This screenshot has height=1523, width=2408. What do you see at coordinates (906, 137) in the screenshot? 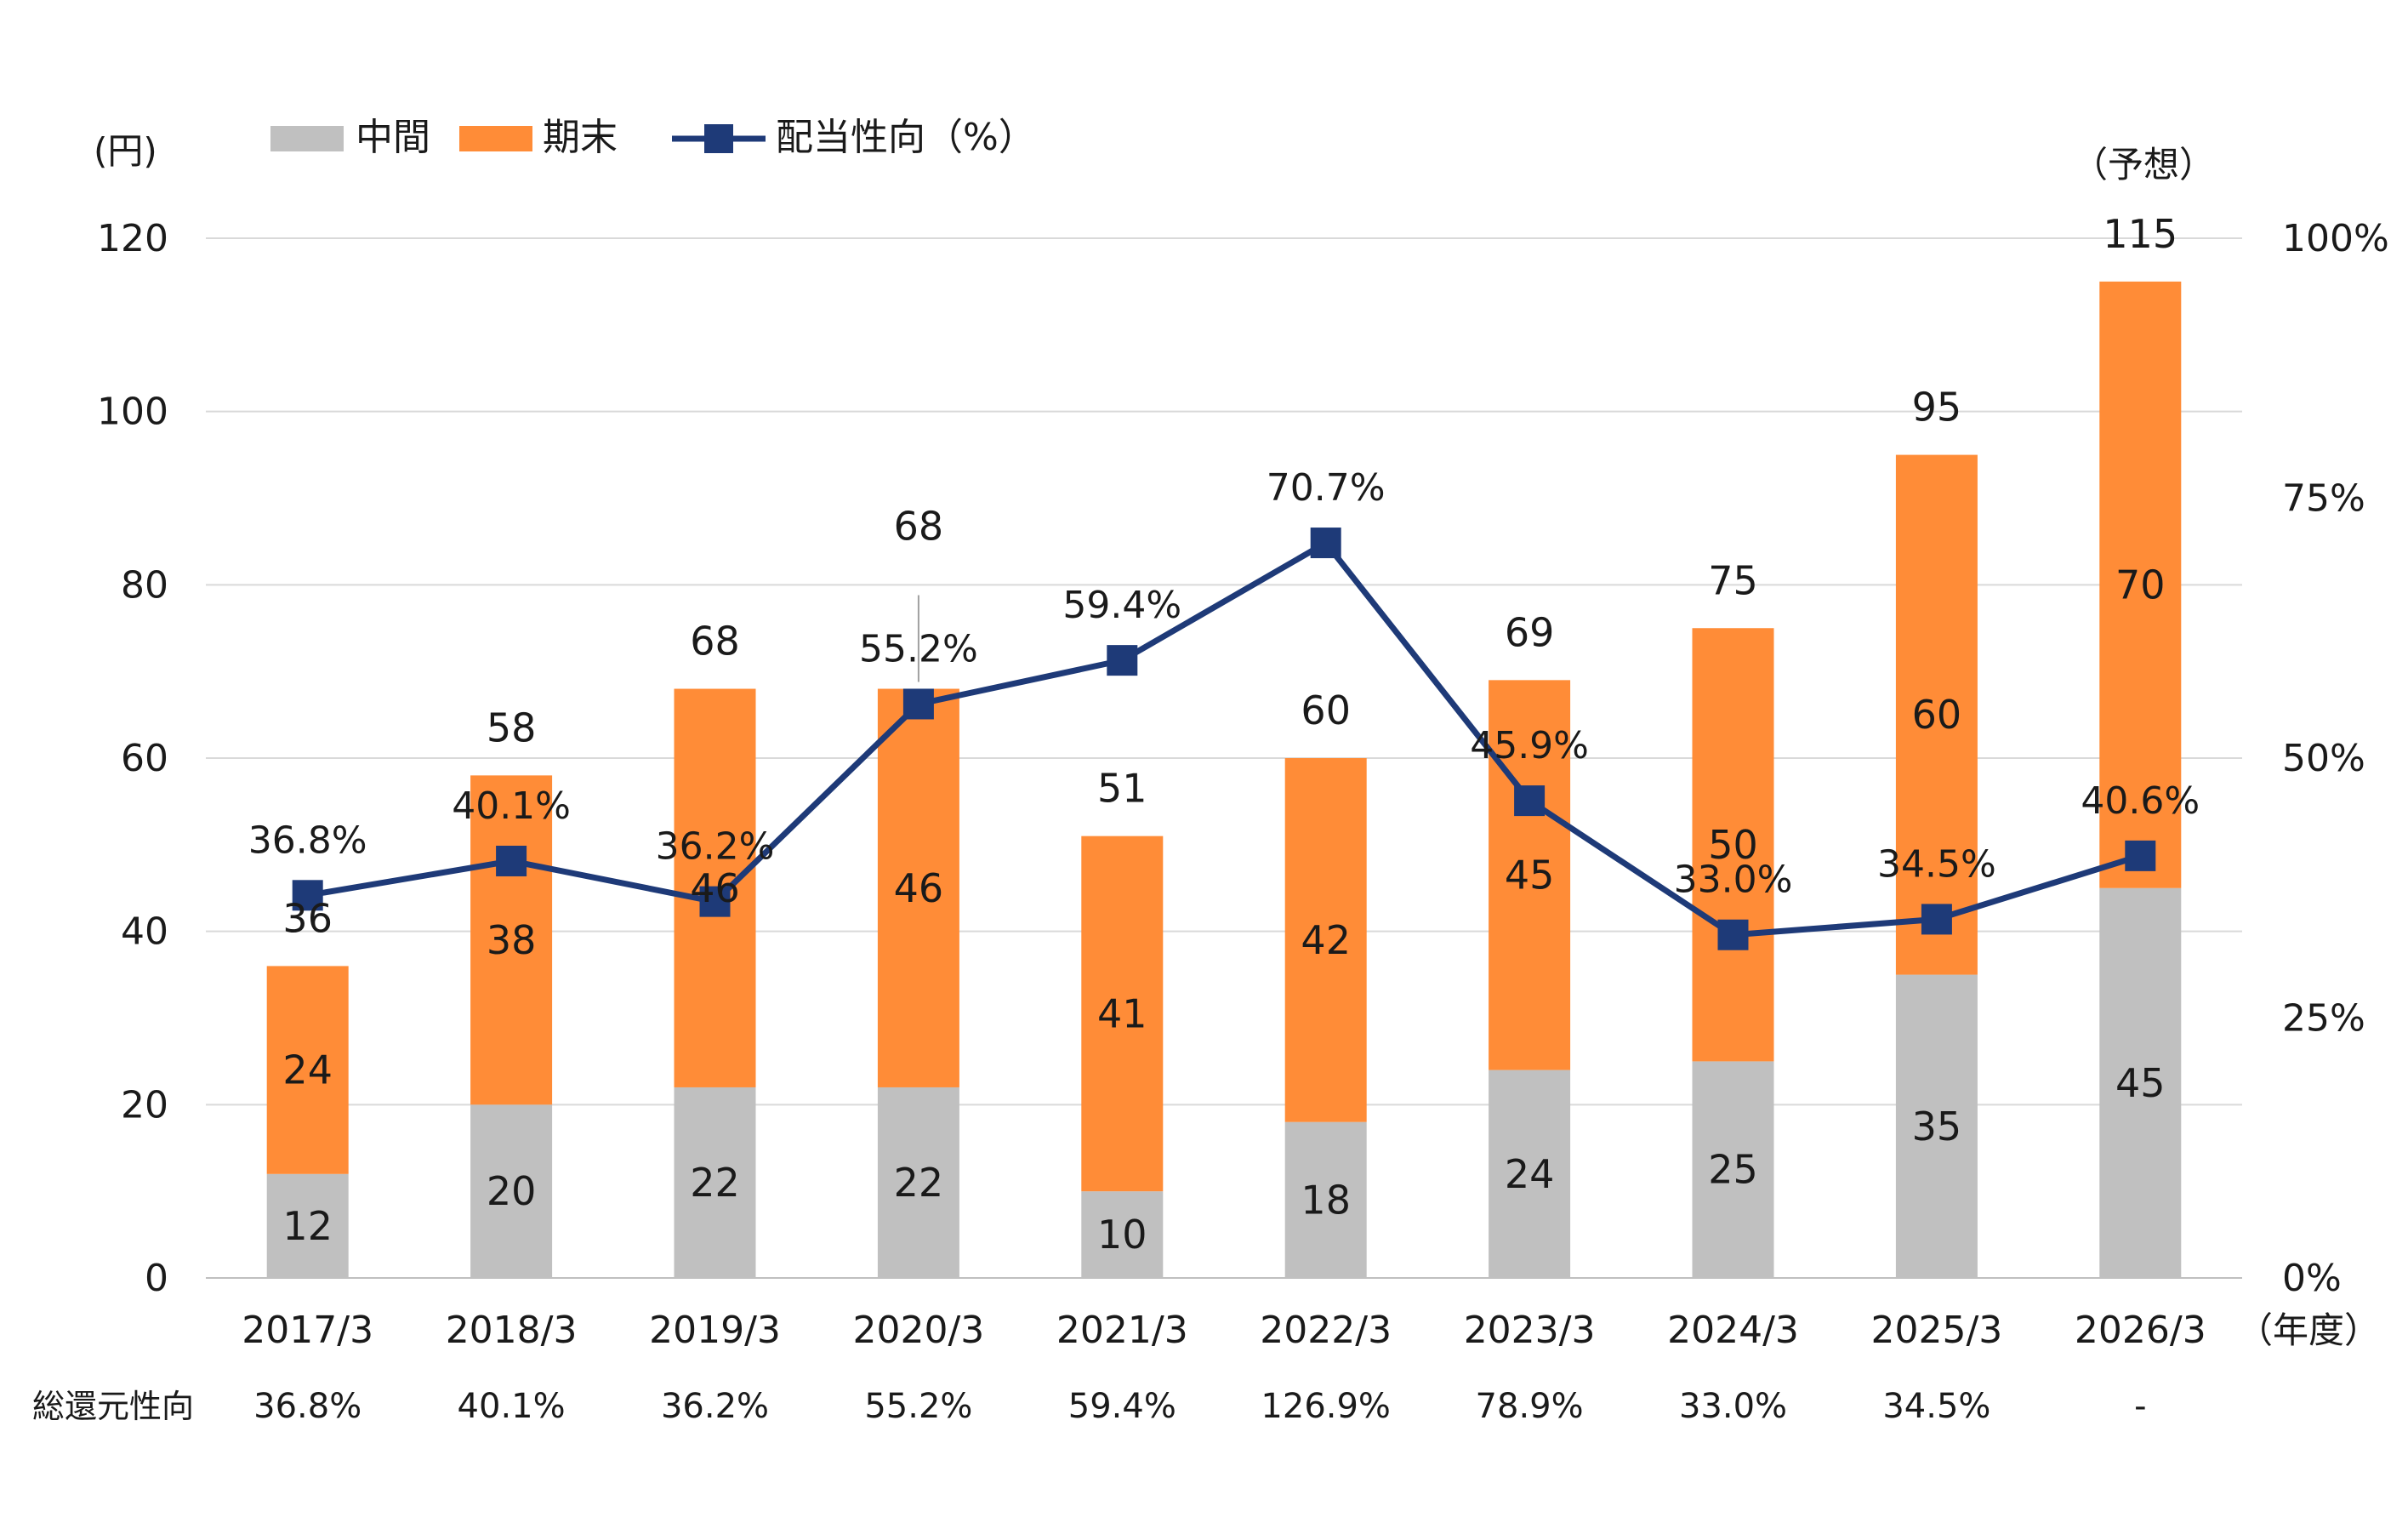
I see `legend-label-payout: 配当性向（%）` at bounding box center [906, 137].